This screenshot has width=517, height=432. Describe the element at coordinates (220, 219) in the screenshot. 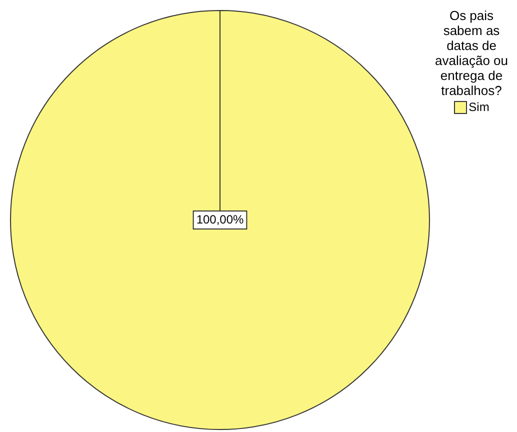

I see `data-label: 100,00%` at that location.